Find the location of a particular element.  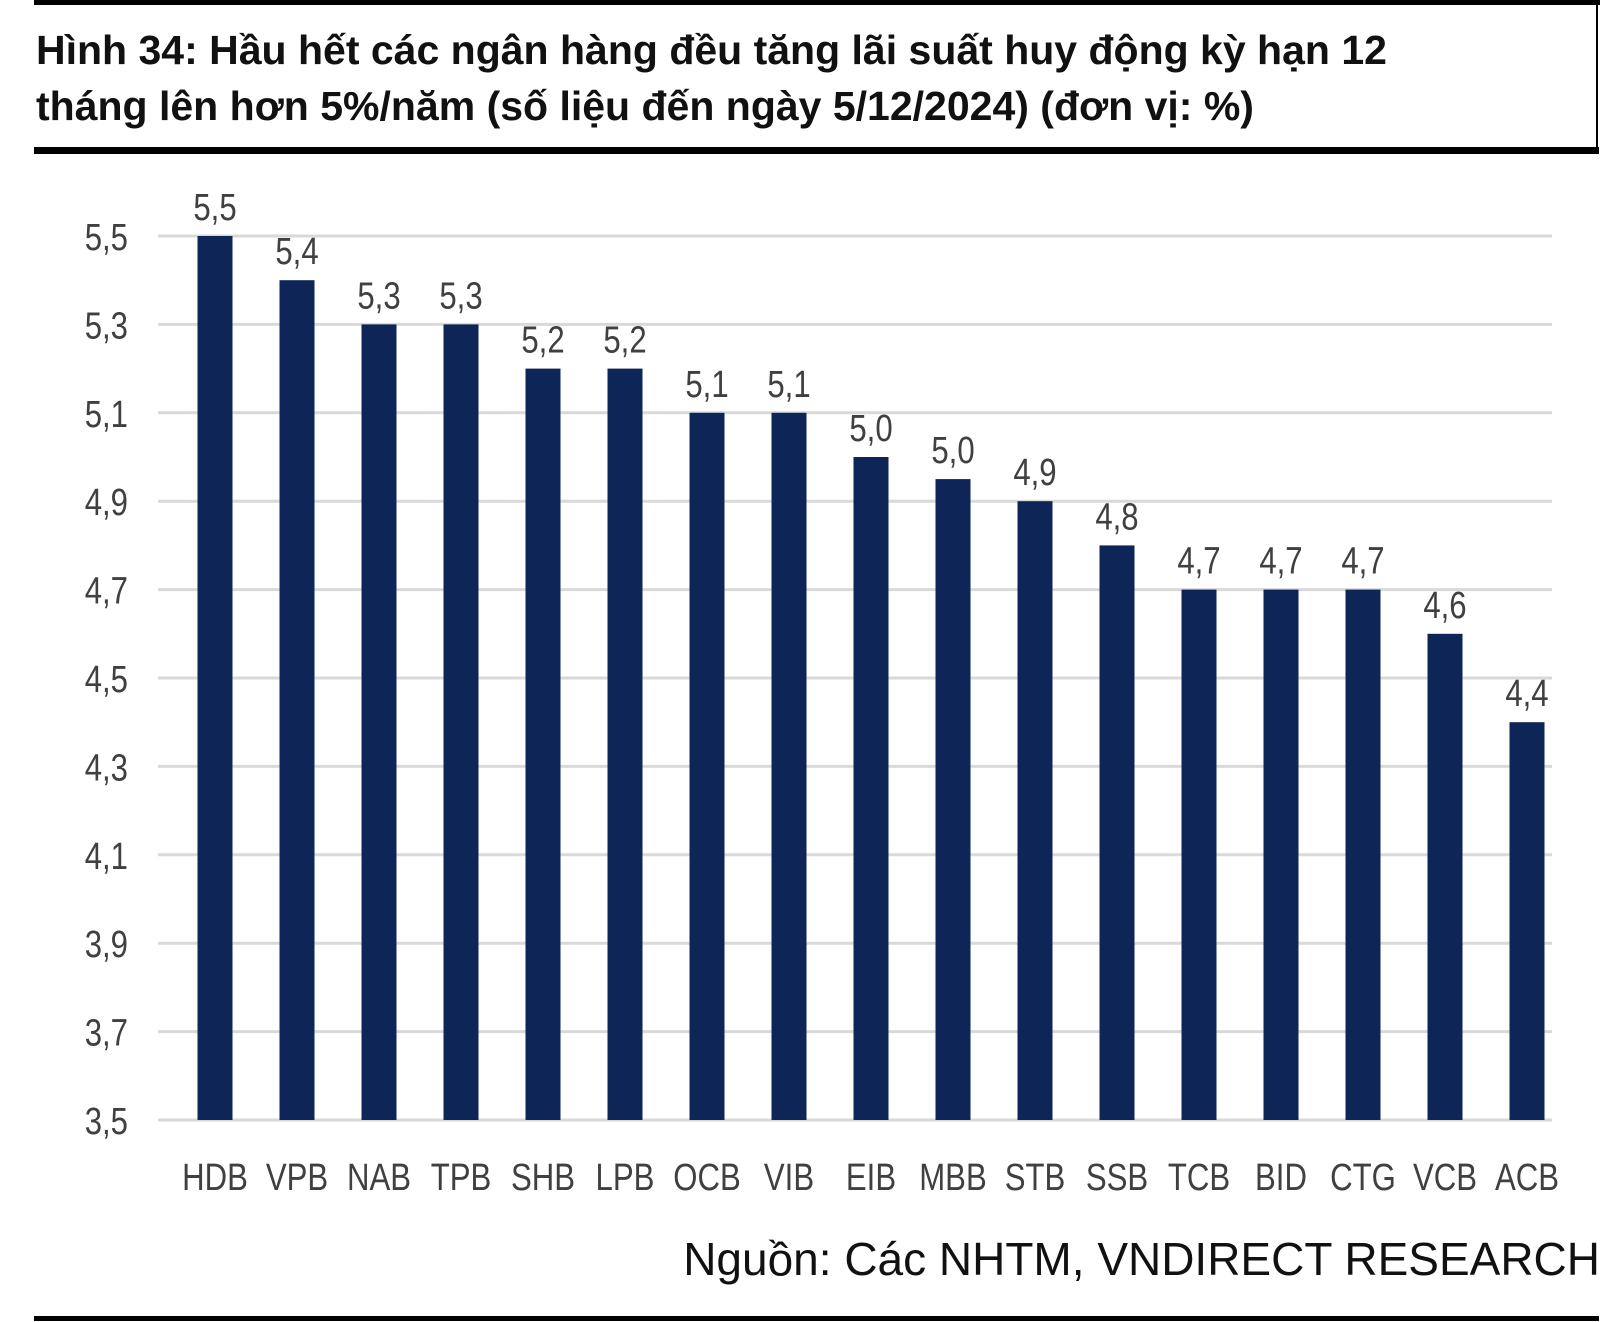

x-tick-label: NAB is located at coordinates (379, 1178).